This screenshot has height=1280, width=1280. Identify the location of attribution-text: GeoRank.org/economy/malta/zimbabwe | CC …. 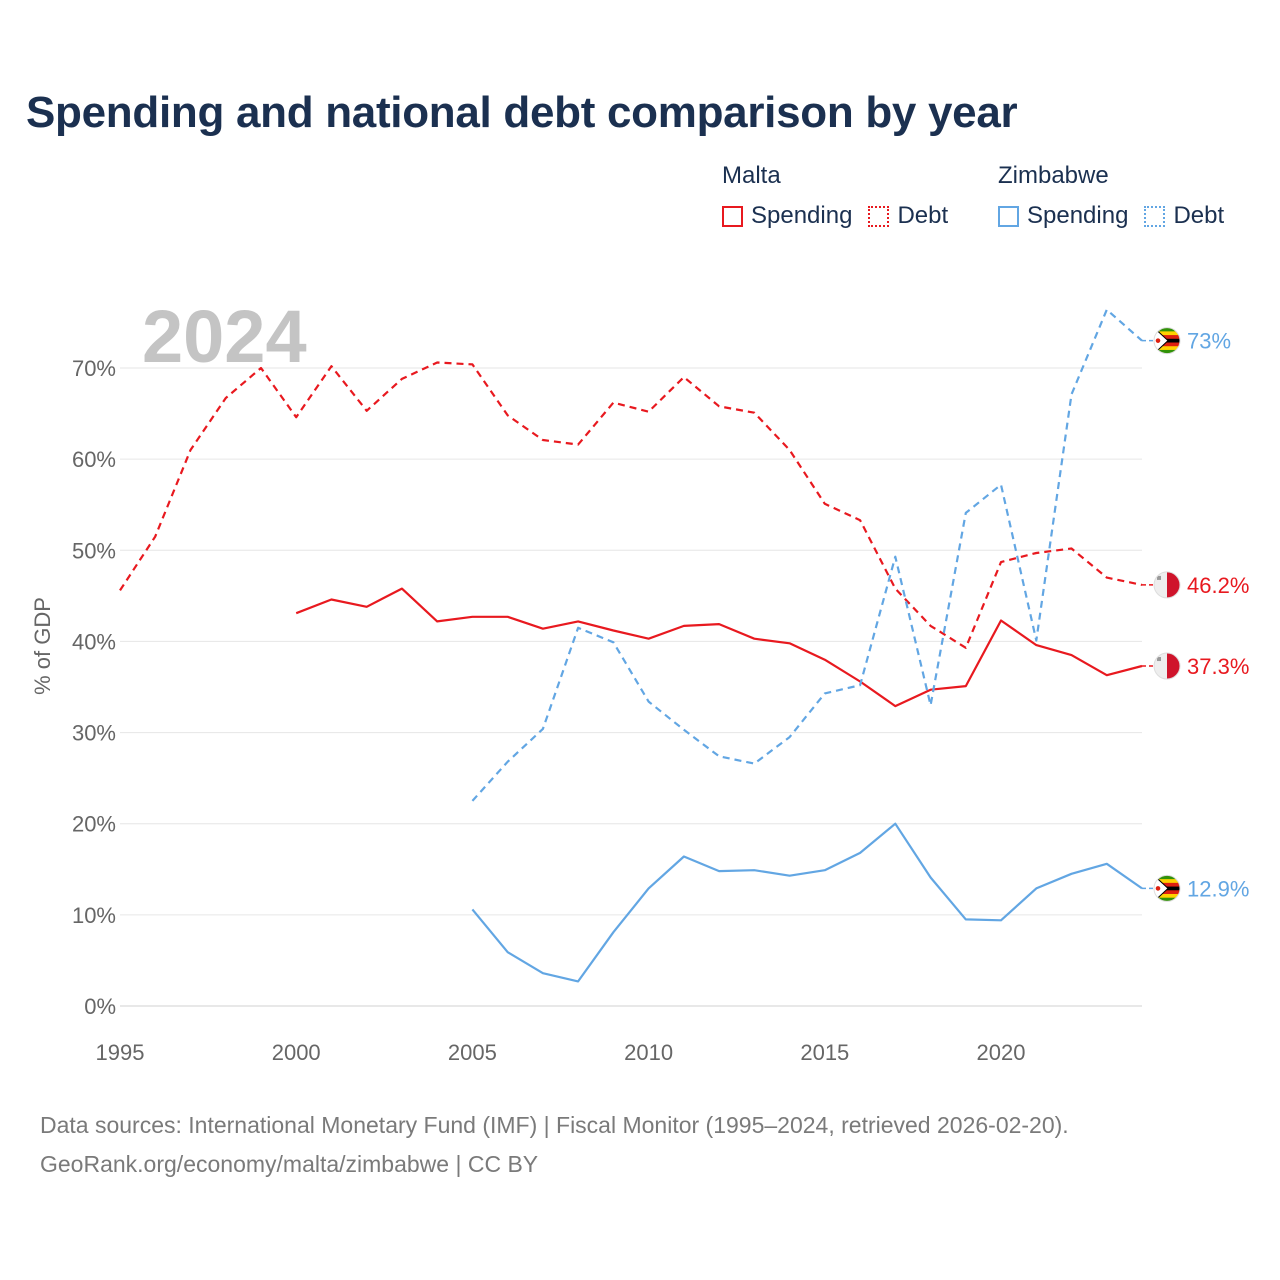
(289, 1164).